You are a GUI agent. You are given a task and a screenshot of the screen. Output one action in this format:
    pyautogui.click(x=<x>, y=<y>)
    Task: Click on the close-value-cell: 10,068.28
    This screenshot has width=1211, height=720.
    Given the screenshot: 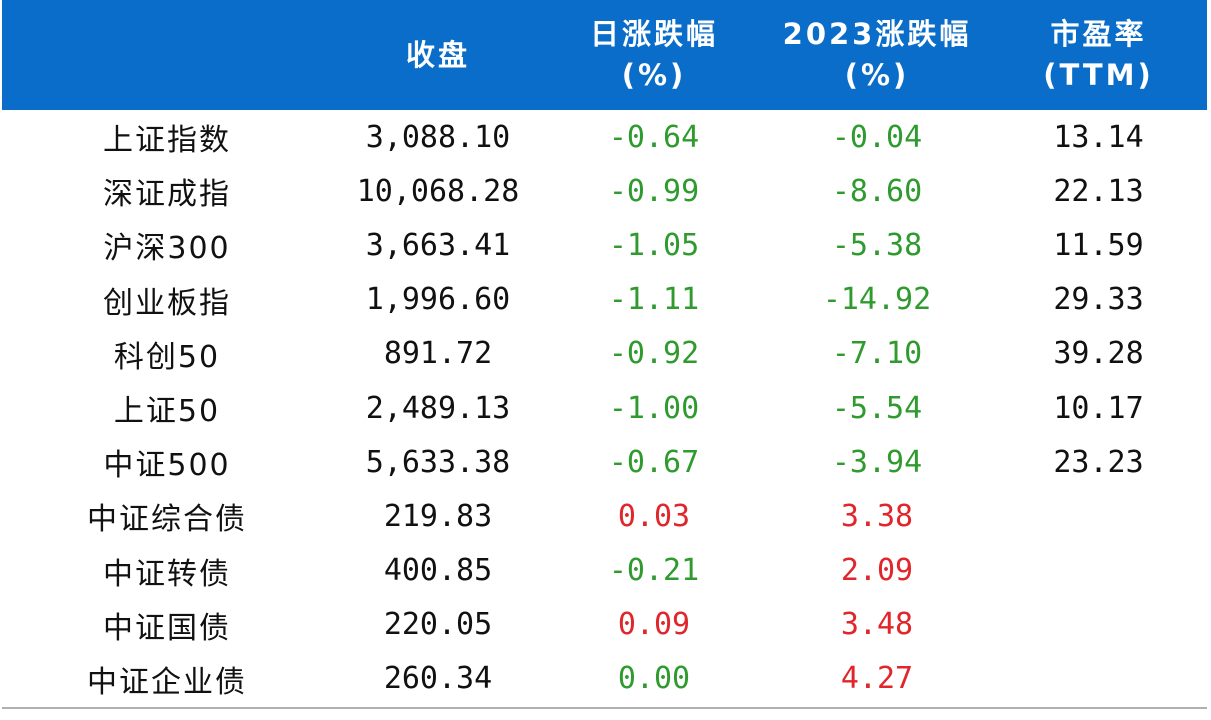 What is the action you would take?
    pyautogui.click(x=438, y=191)
    